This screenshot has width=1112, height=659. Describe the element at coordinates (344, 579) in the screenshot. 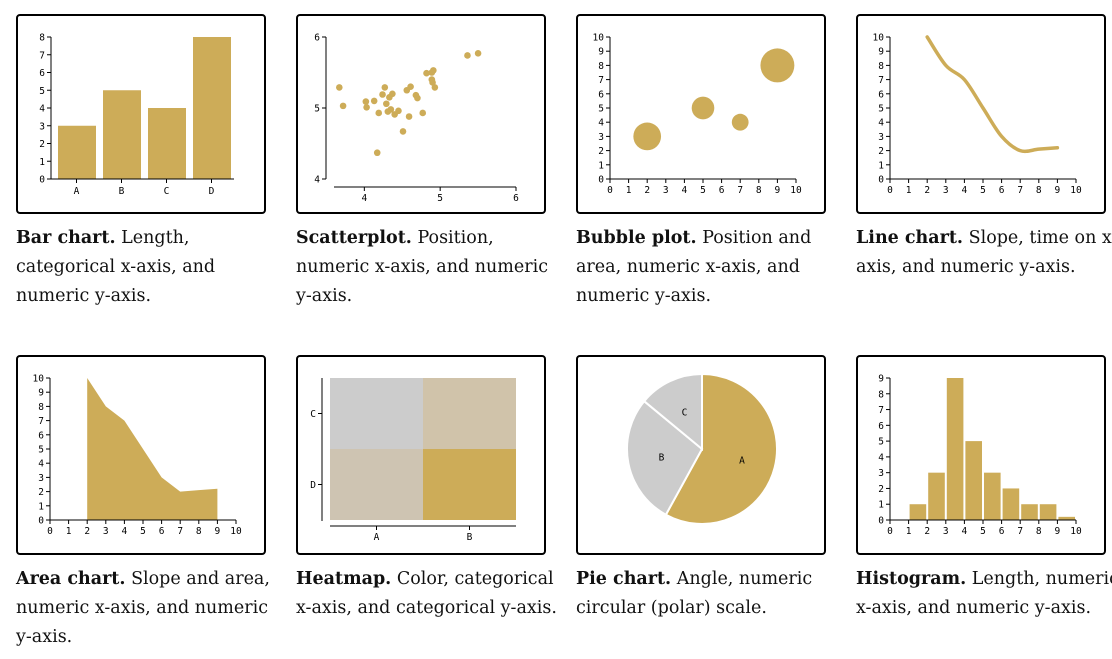

I see `caption-title: Heatmap.` at that location.